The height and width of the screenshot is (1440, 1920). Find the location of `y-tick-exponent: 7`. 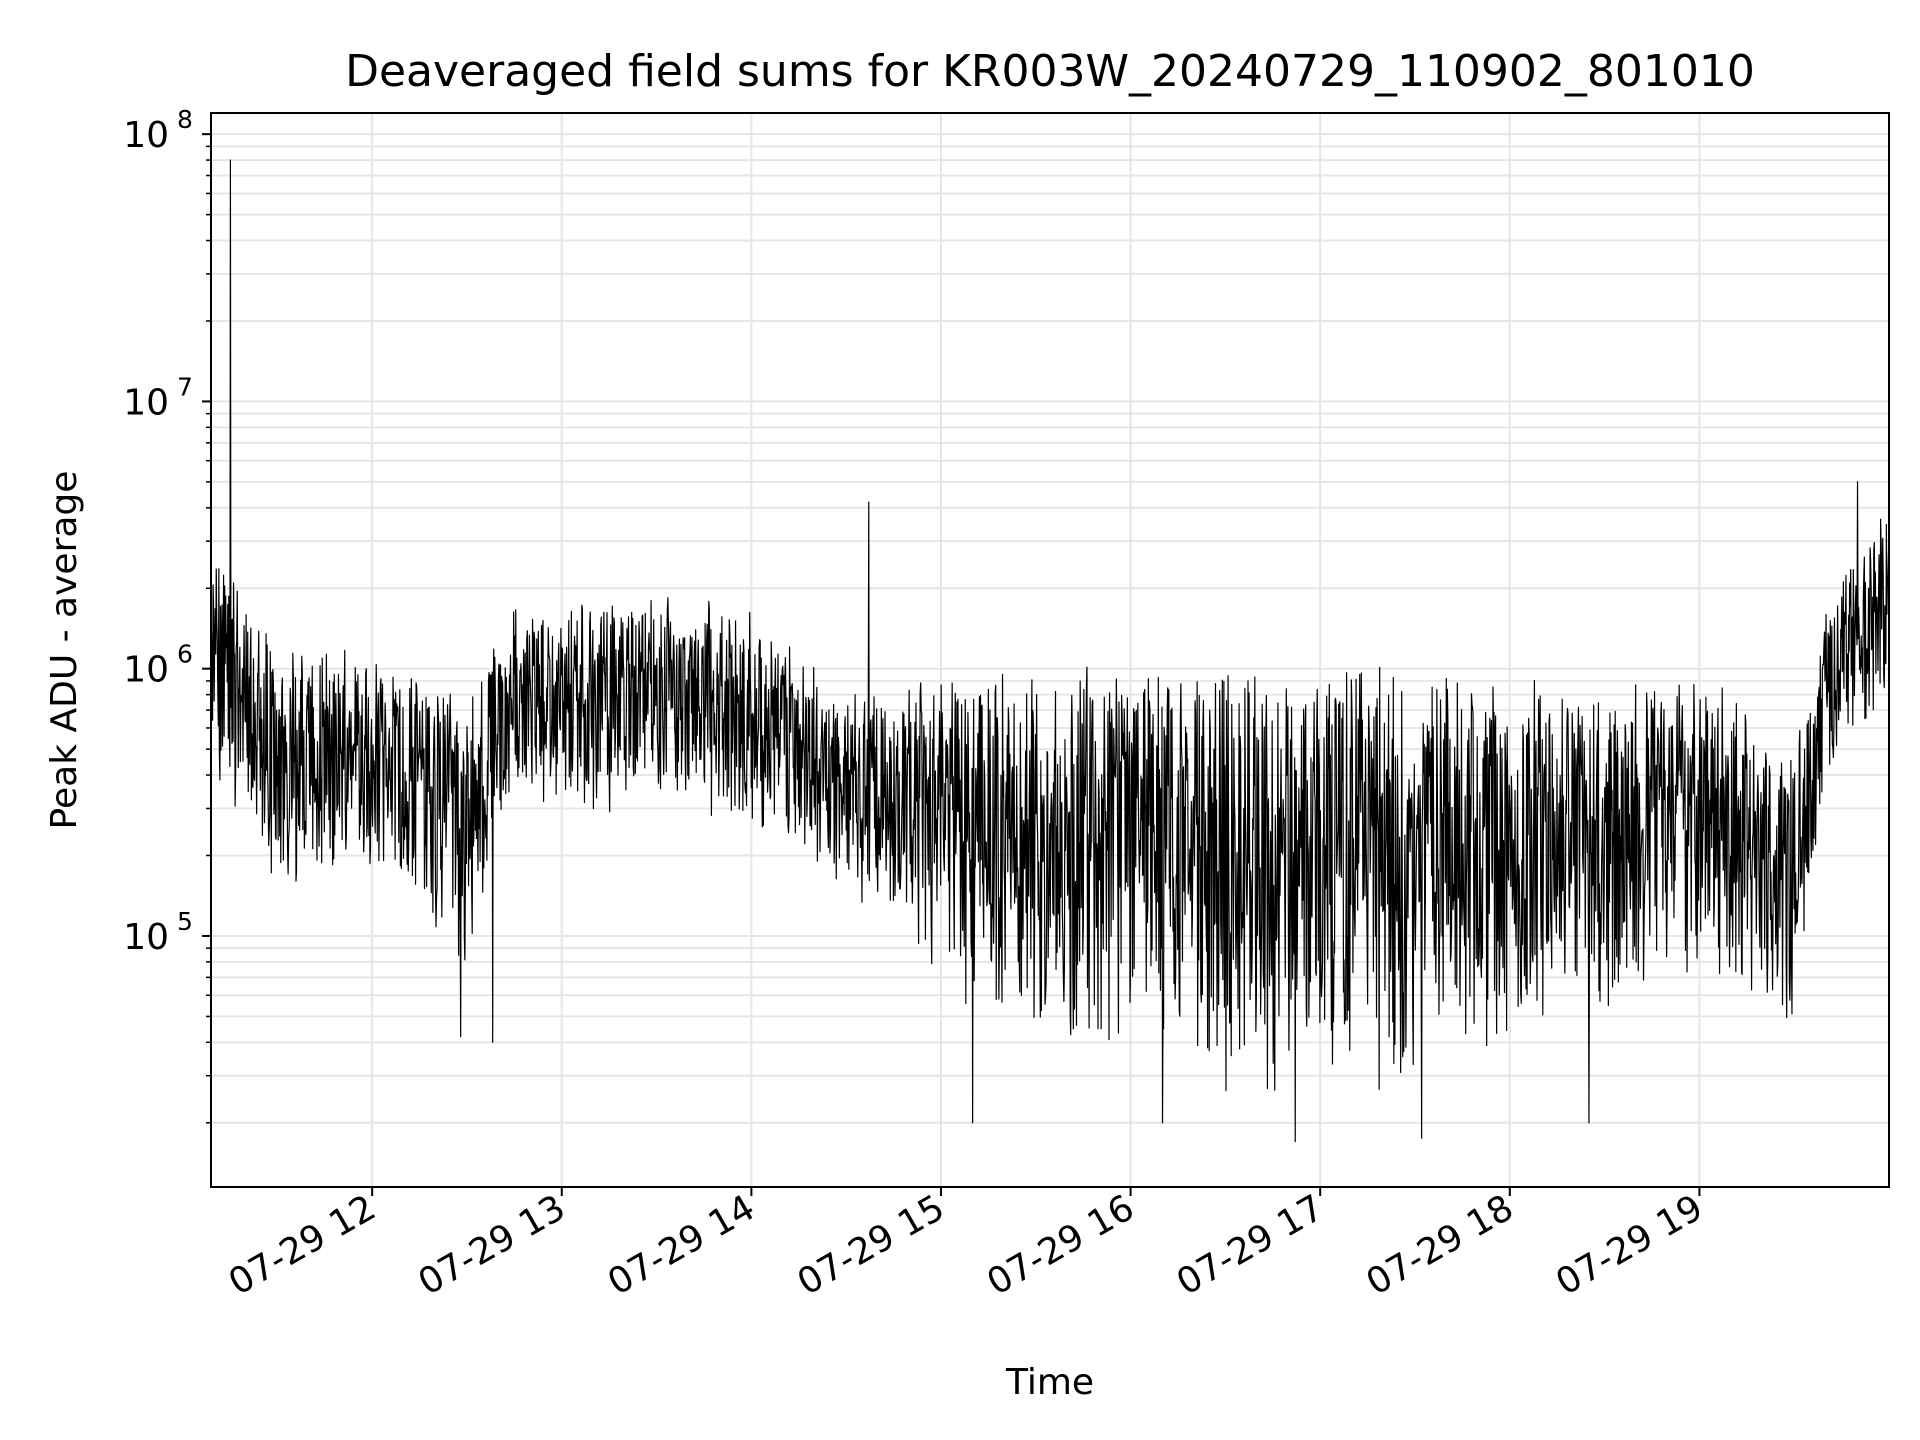

y-tick-exponent: 7 is located at coordinates (185, 386).